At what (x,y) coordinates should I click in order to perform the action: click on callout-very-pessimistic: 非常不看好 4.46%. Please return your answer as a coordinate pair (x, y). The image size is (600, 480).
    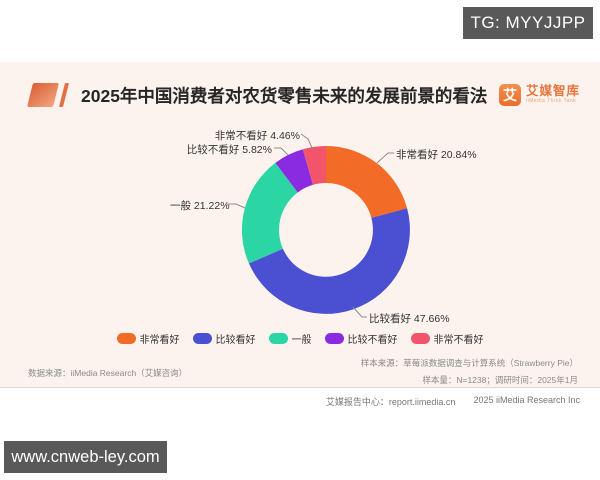
    Looking at the image, I should click on (257, 136).